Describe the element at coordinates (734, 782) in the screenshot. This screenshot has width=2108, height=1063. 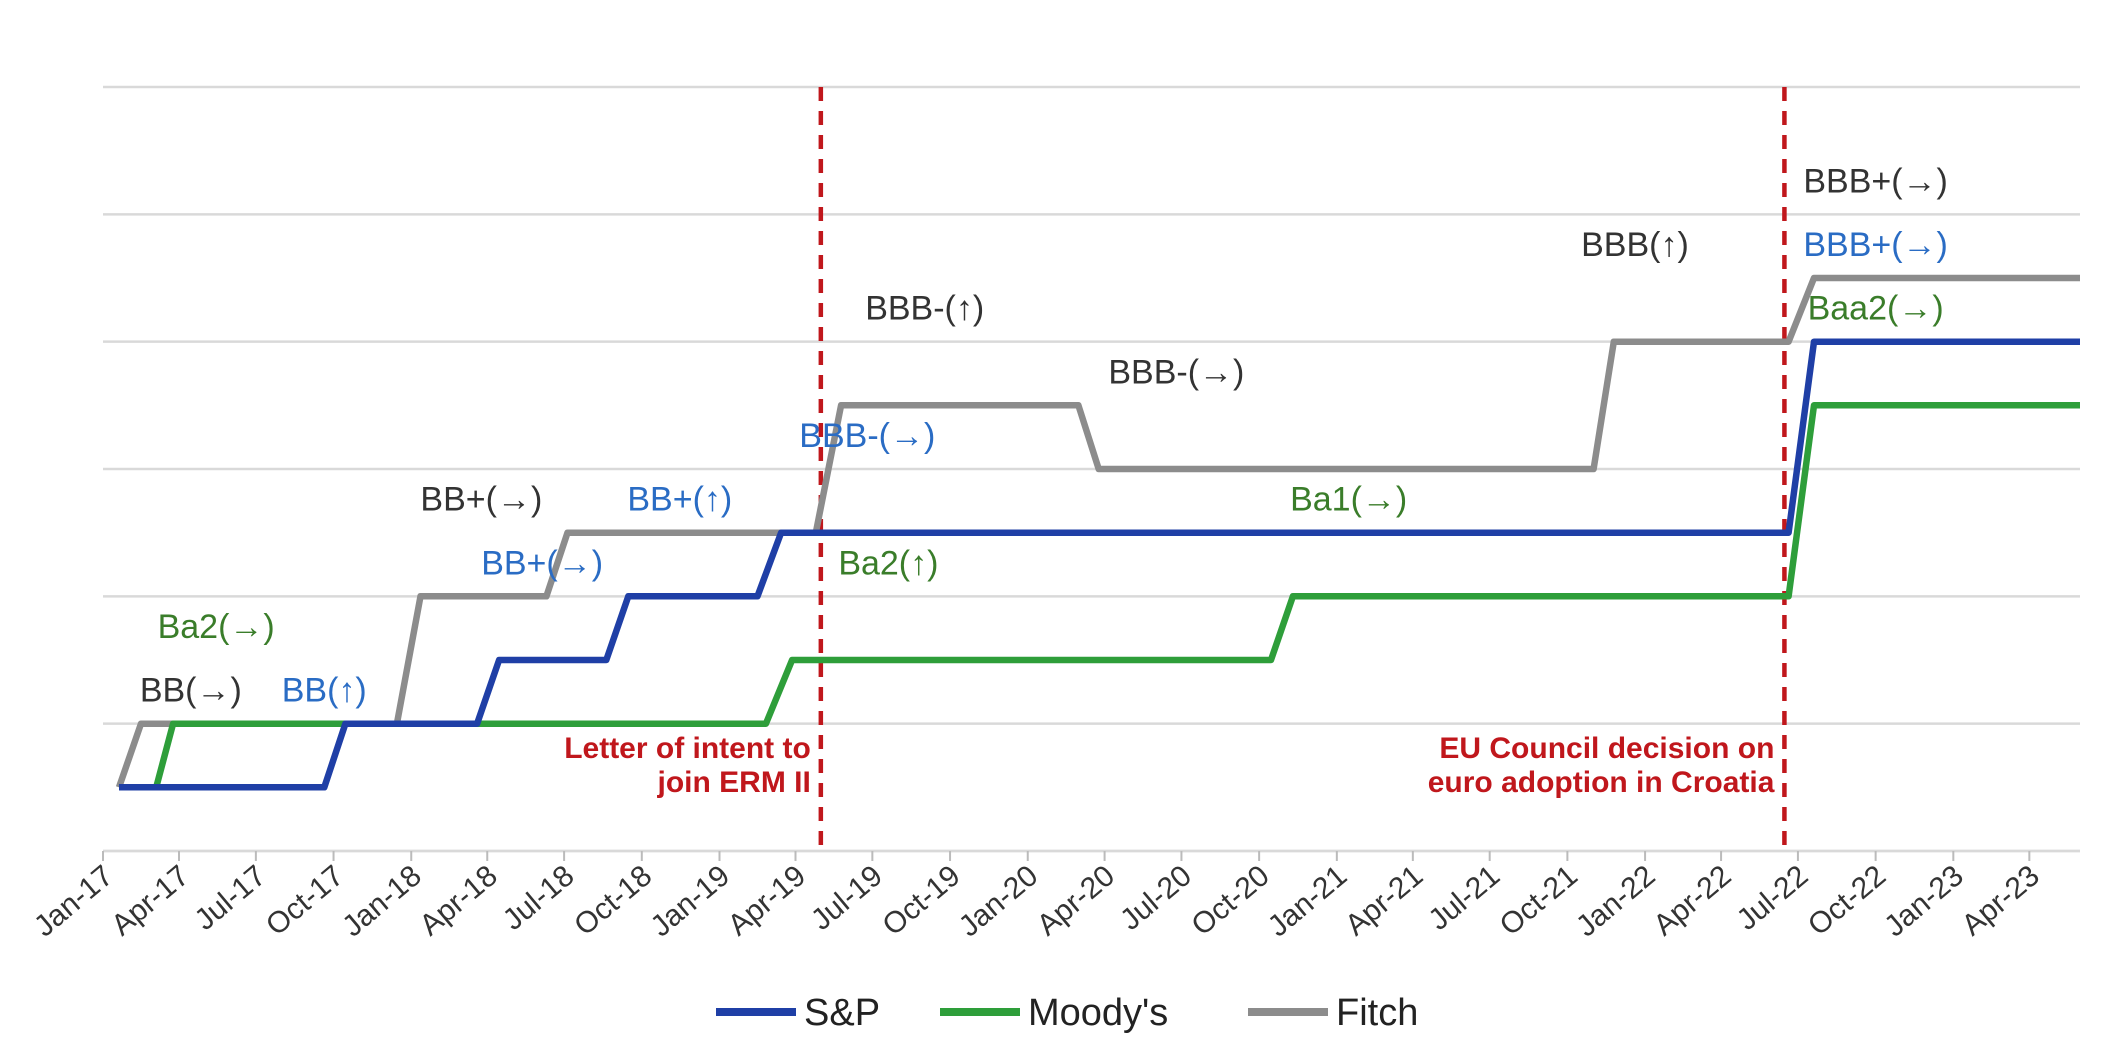
I see `event-label: join ERM II` at that location.